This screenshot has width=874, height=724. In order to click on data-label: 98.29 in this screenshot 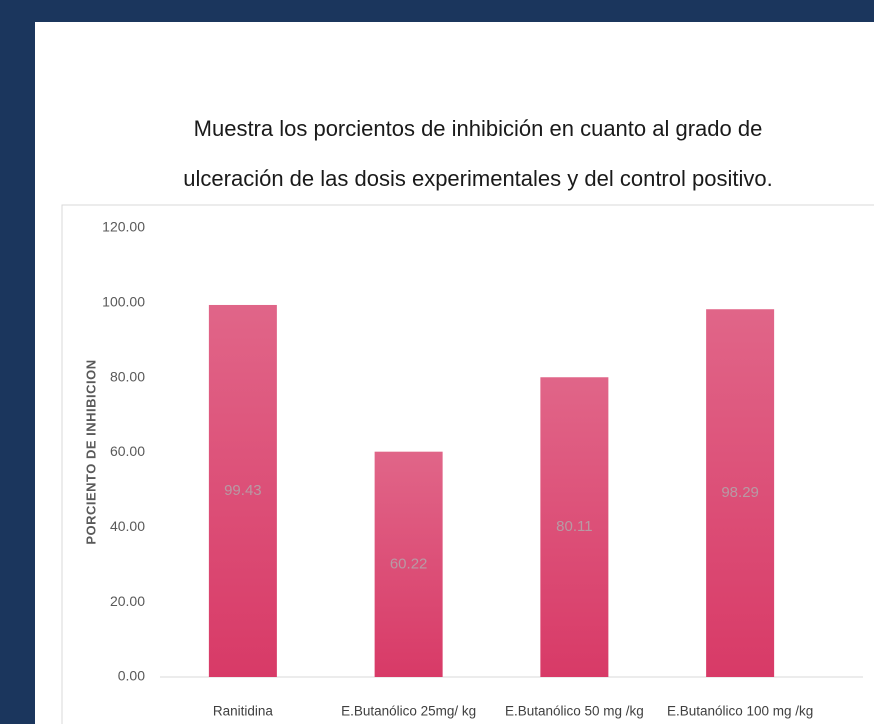, I will do `click(740, 492)`.